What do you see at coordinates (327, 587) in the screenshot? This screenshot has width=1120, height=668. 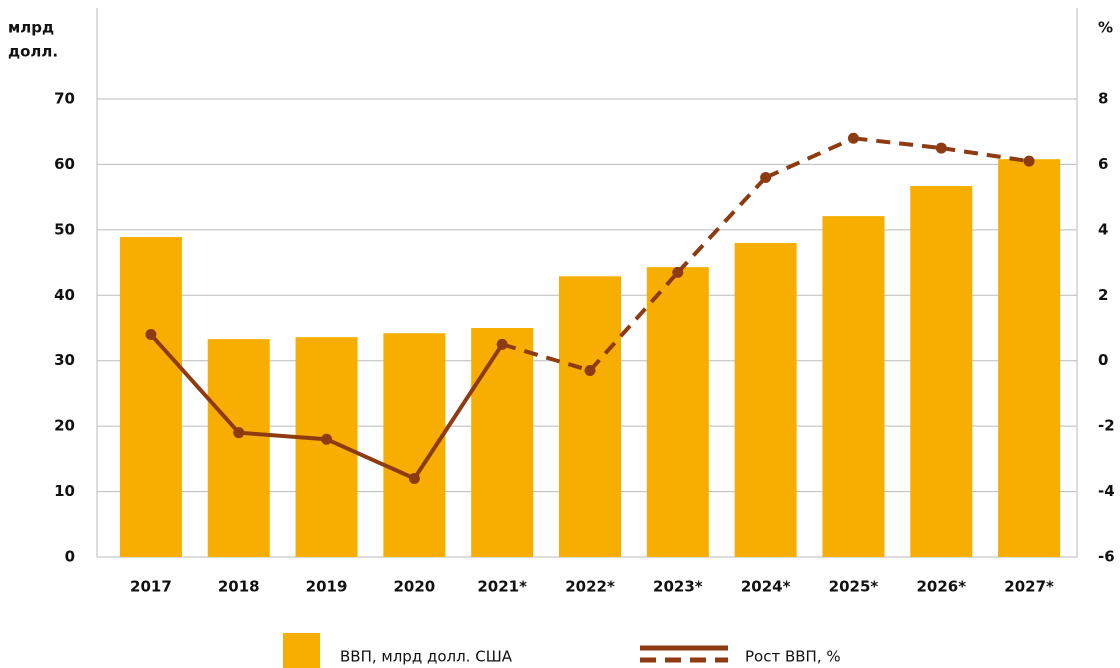 I see `x-tick-label: 2019` at bounding box center [327, 587].